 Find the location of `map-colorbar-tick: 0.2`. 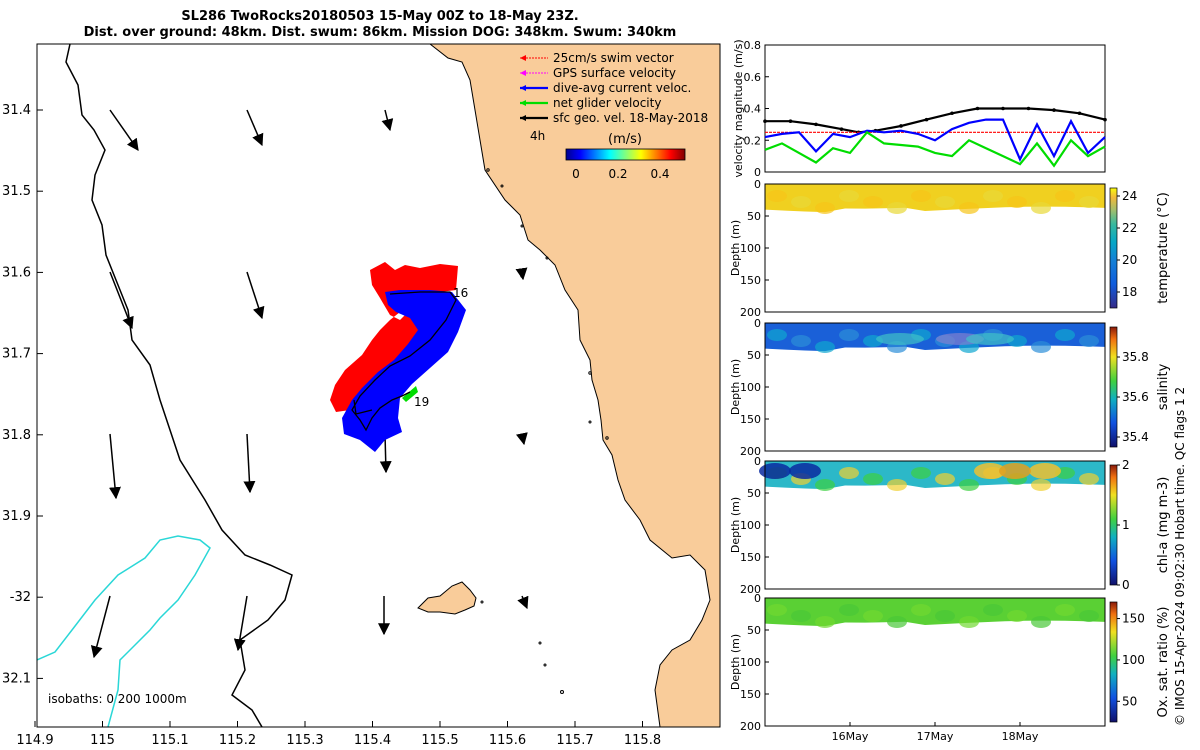

map-colorbar-tick: 0.2 is located at coordinates (617, 174).